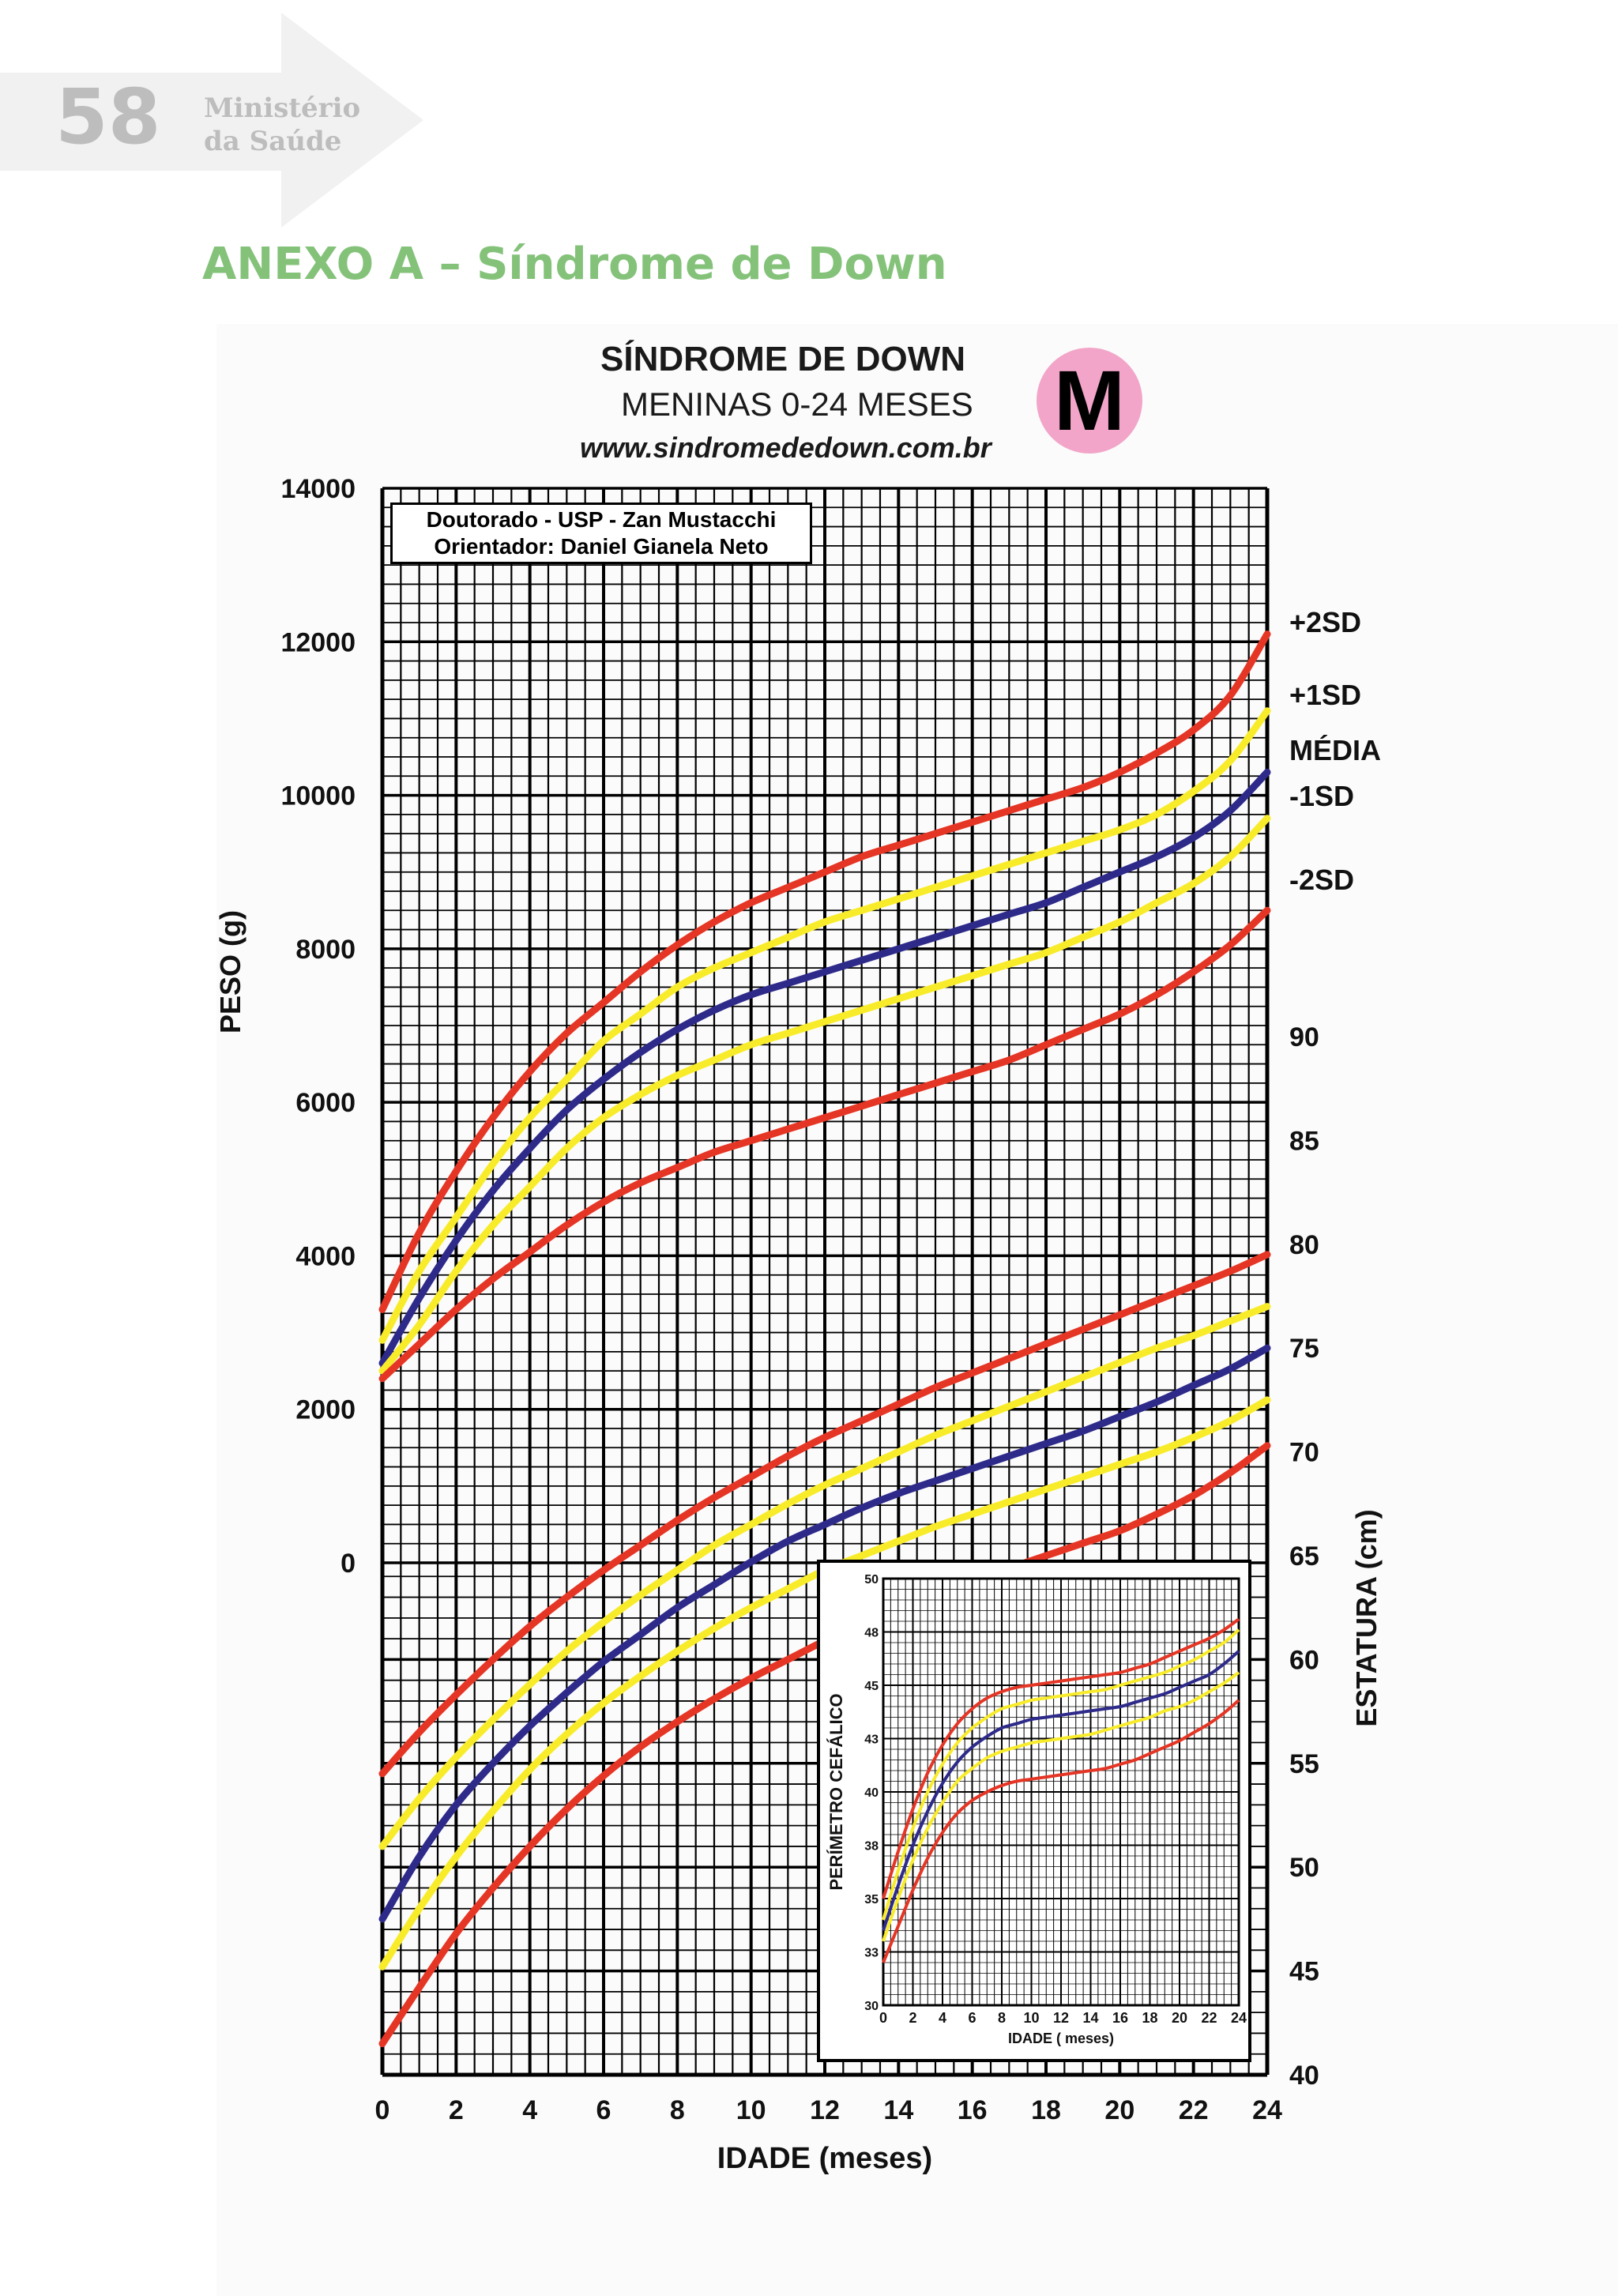  What do you see at coordinates (1120, 2018) in the screenshot?
I see `inset-x-tick-label: 16` at bounding box center [1120, 2018].